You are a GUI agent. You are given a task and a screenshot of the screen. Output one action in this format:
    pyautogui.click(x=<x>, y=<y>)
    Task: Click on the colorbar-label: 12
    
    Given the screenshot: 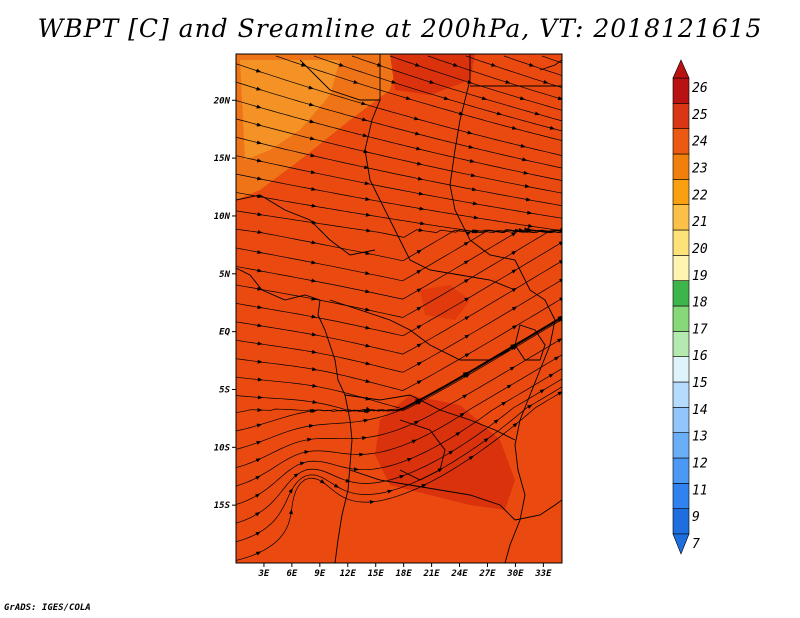 What is the action you would take?
    pyautogui.click(x=700, y=464)
    